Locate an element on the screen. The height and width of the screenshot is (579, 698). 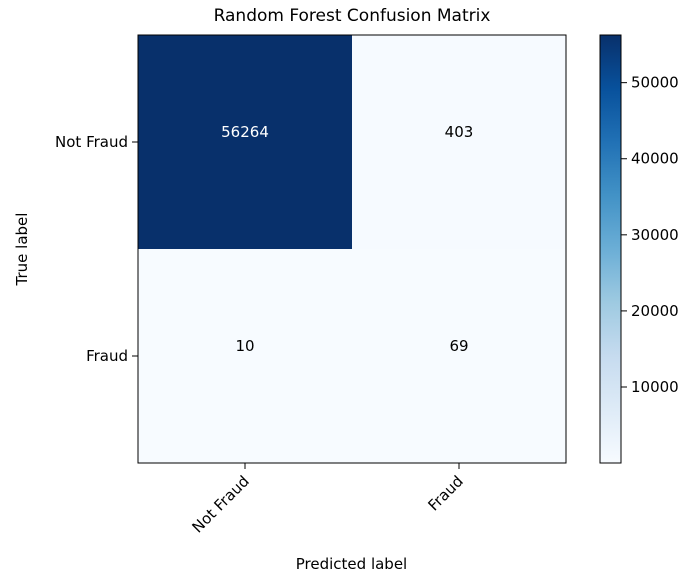
y-axis-label: True label is located at coordinates (22, 250).